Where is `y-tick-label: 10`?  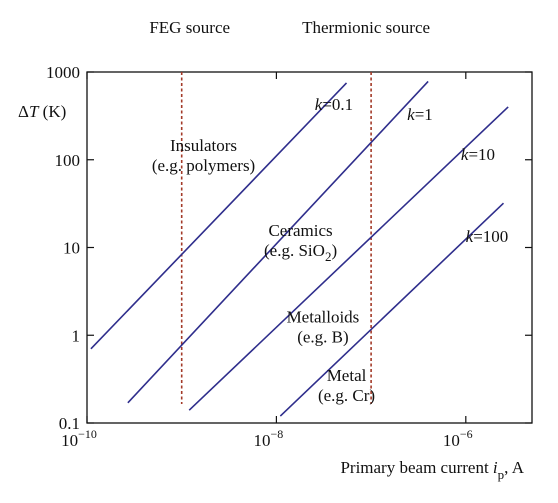
y-tick-label: 10 is located at coordinates (71, 248).